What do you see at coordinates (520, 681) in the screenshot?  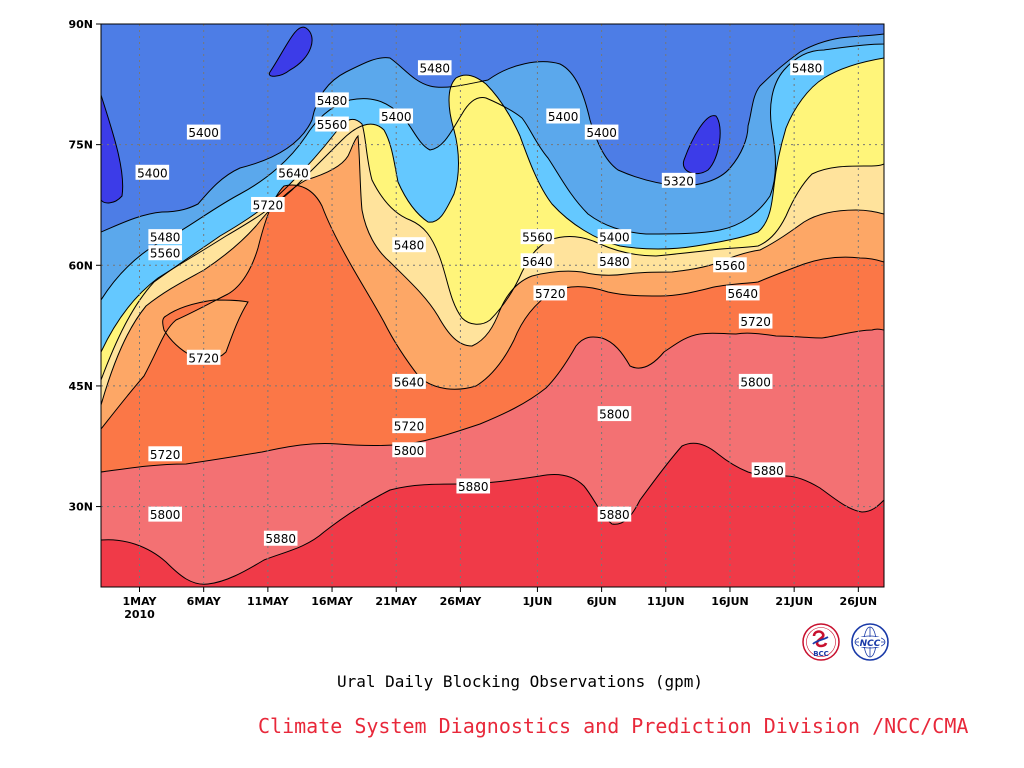 I see `chart-title: Ural Daily Blocking Observations (gpm)` at bounding box center [520, 681].